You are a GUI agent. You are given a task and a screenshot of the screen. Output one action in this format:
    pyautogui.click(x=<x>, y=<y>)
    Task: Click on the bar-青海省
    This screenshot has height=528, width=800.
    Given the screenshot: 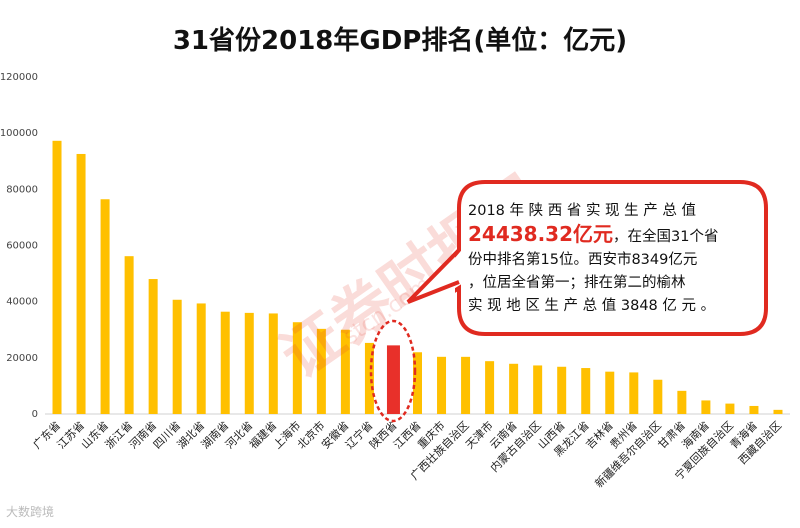 What is the action you would take?
    pyautogui.click(x=754, y=409)
    